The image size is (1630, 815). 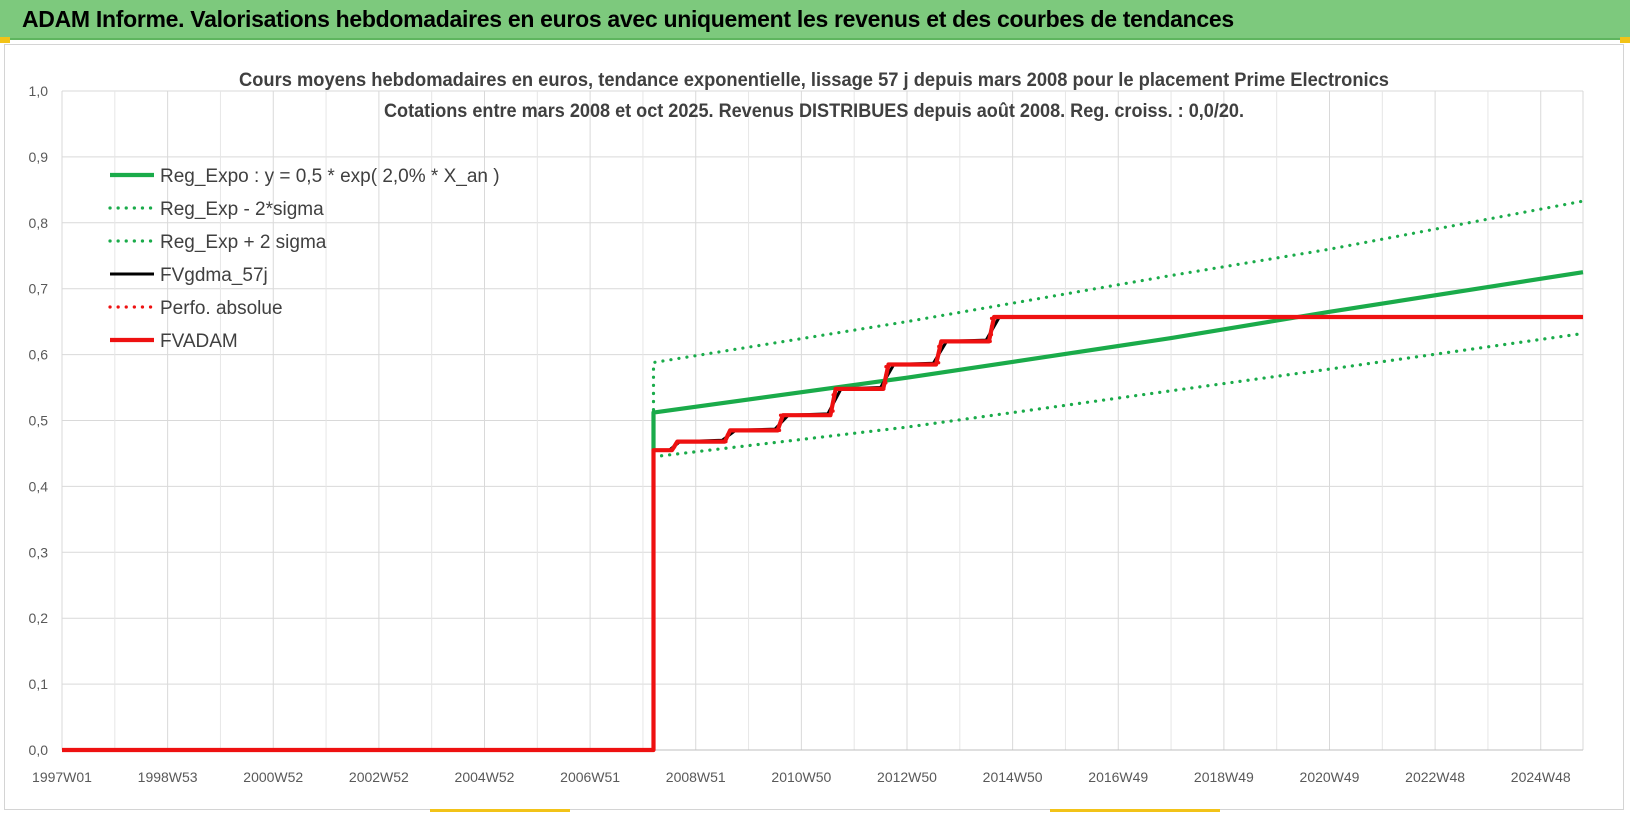 What do you see at coordinates (39, 157) in the screenshot?
I see `y-tick-label: 0,9` at bounding box center [39, 157].